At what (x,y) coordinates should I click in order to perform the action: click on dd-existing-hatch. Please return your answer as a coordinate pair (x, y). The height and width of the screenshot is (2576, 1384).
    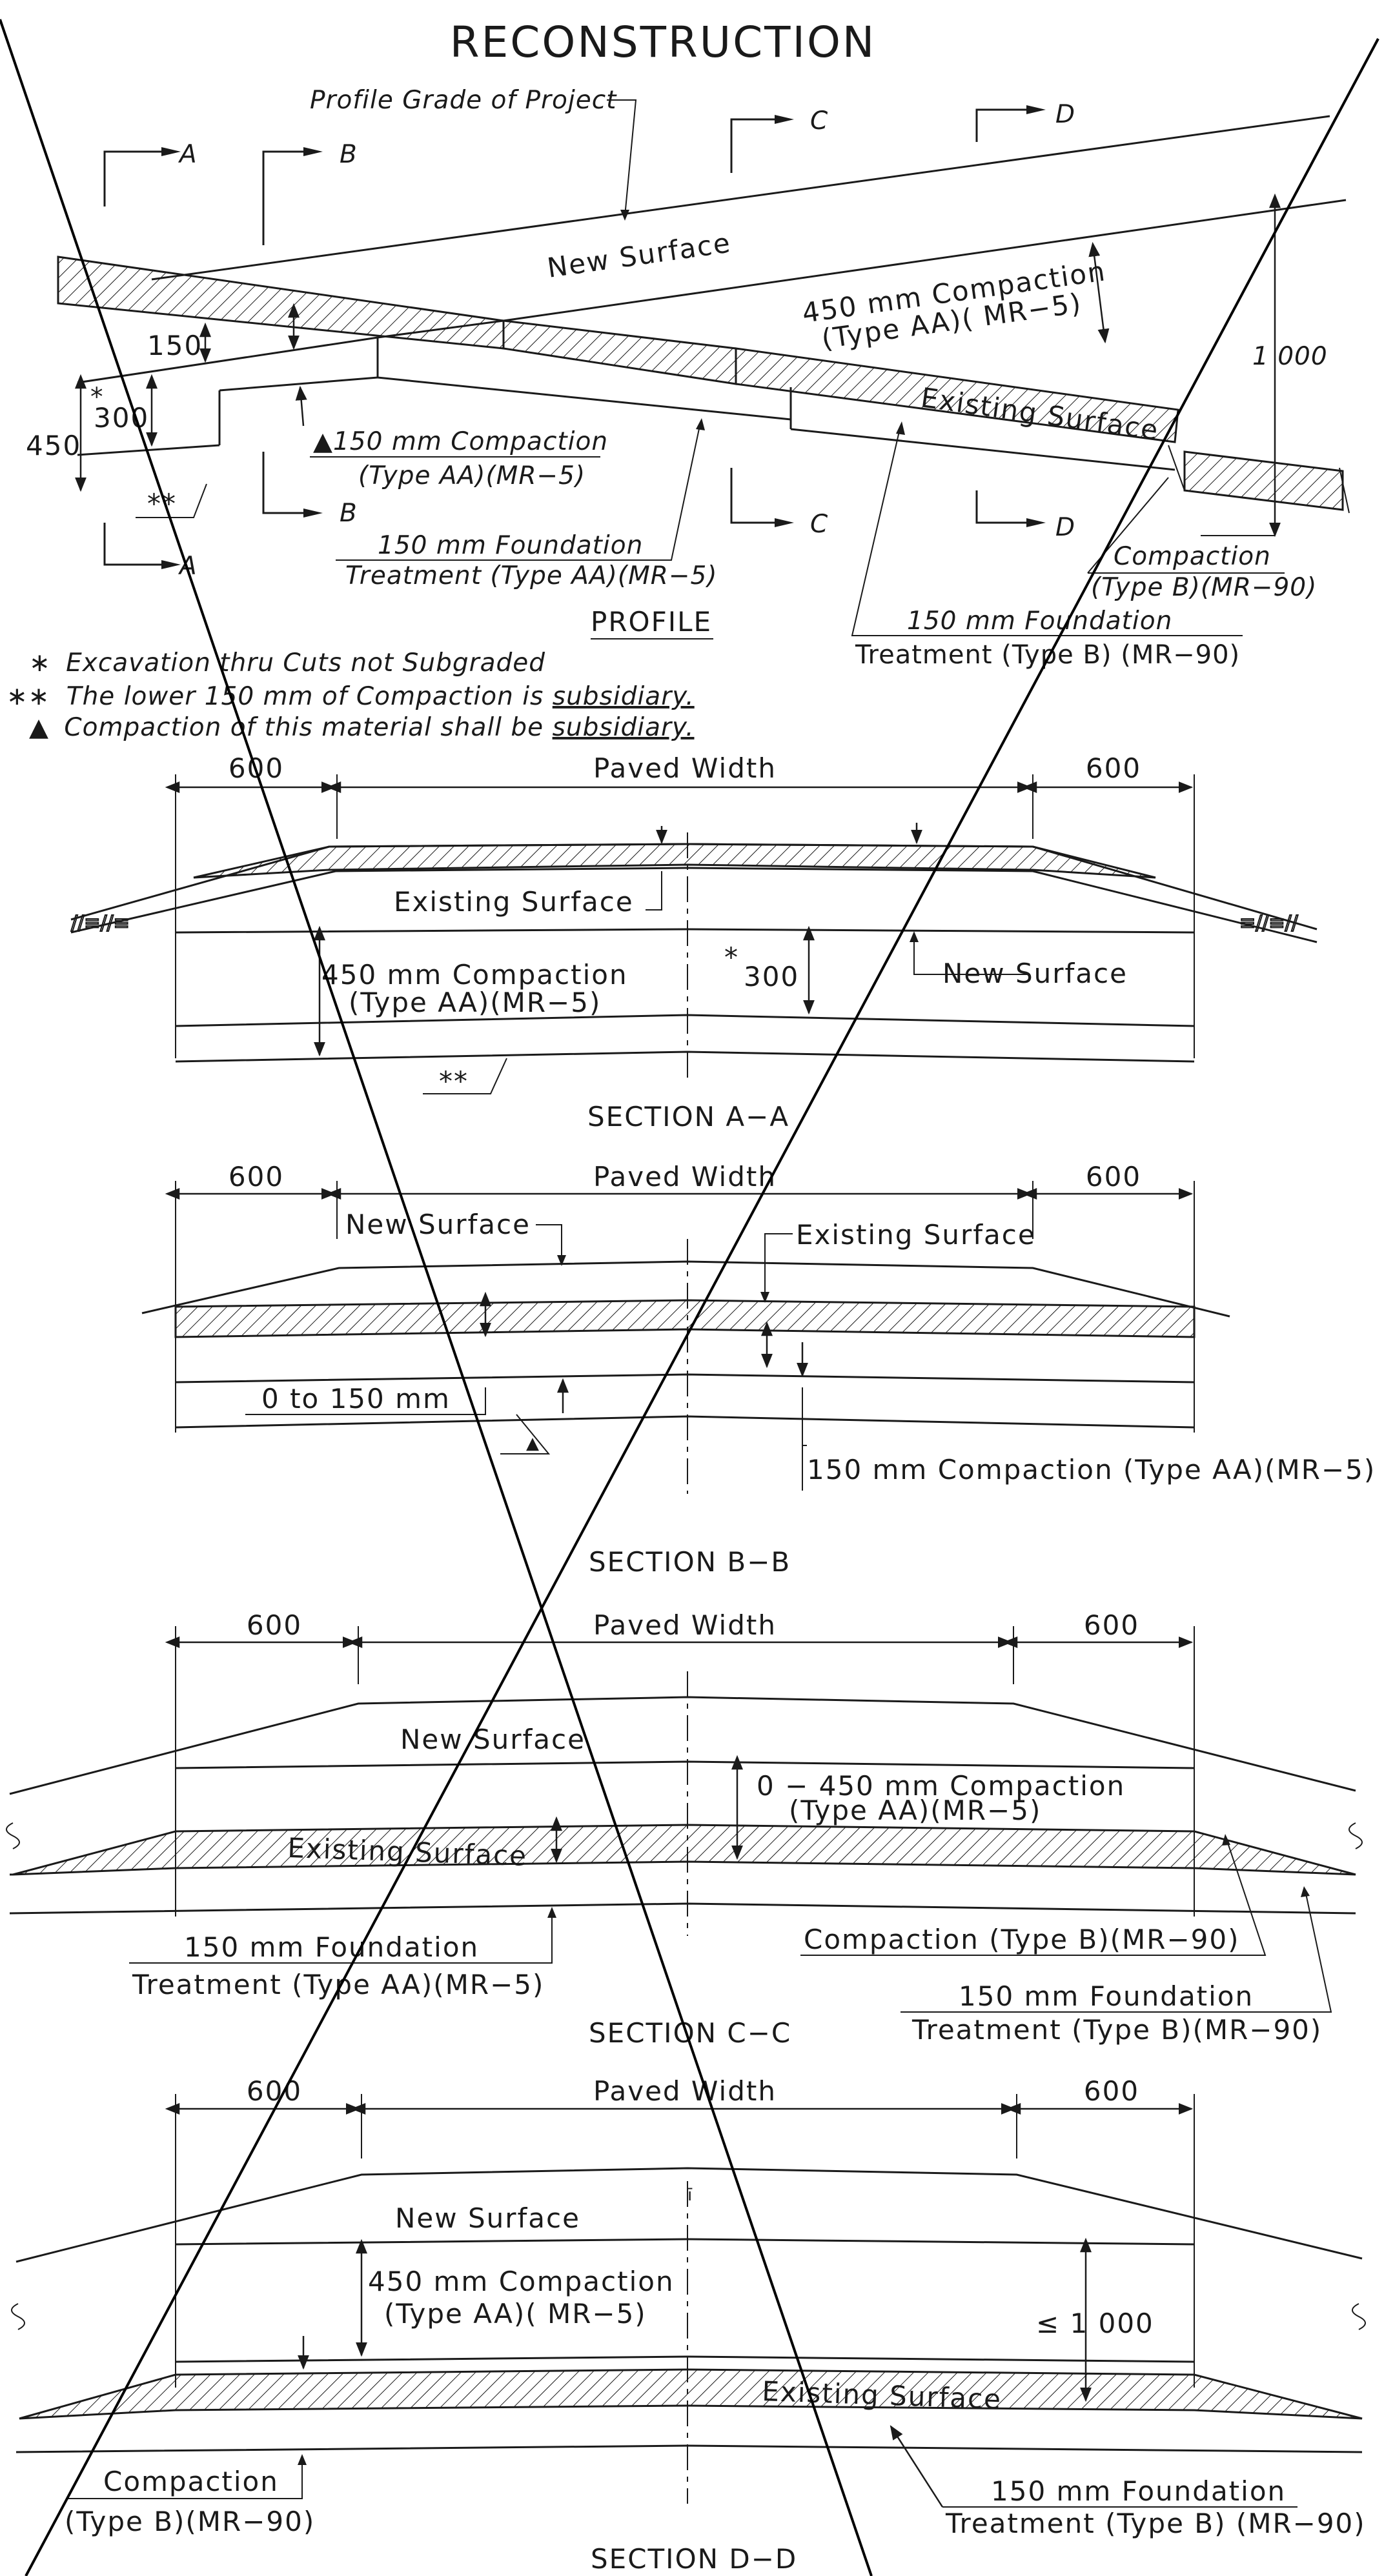
    Looking at the image, I should click on (691, 2394).